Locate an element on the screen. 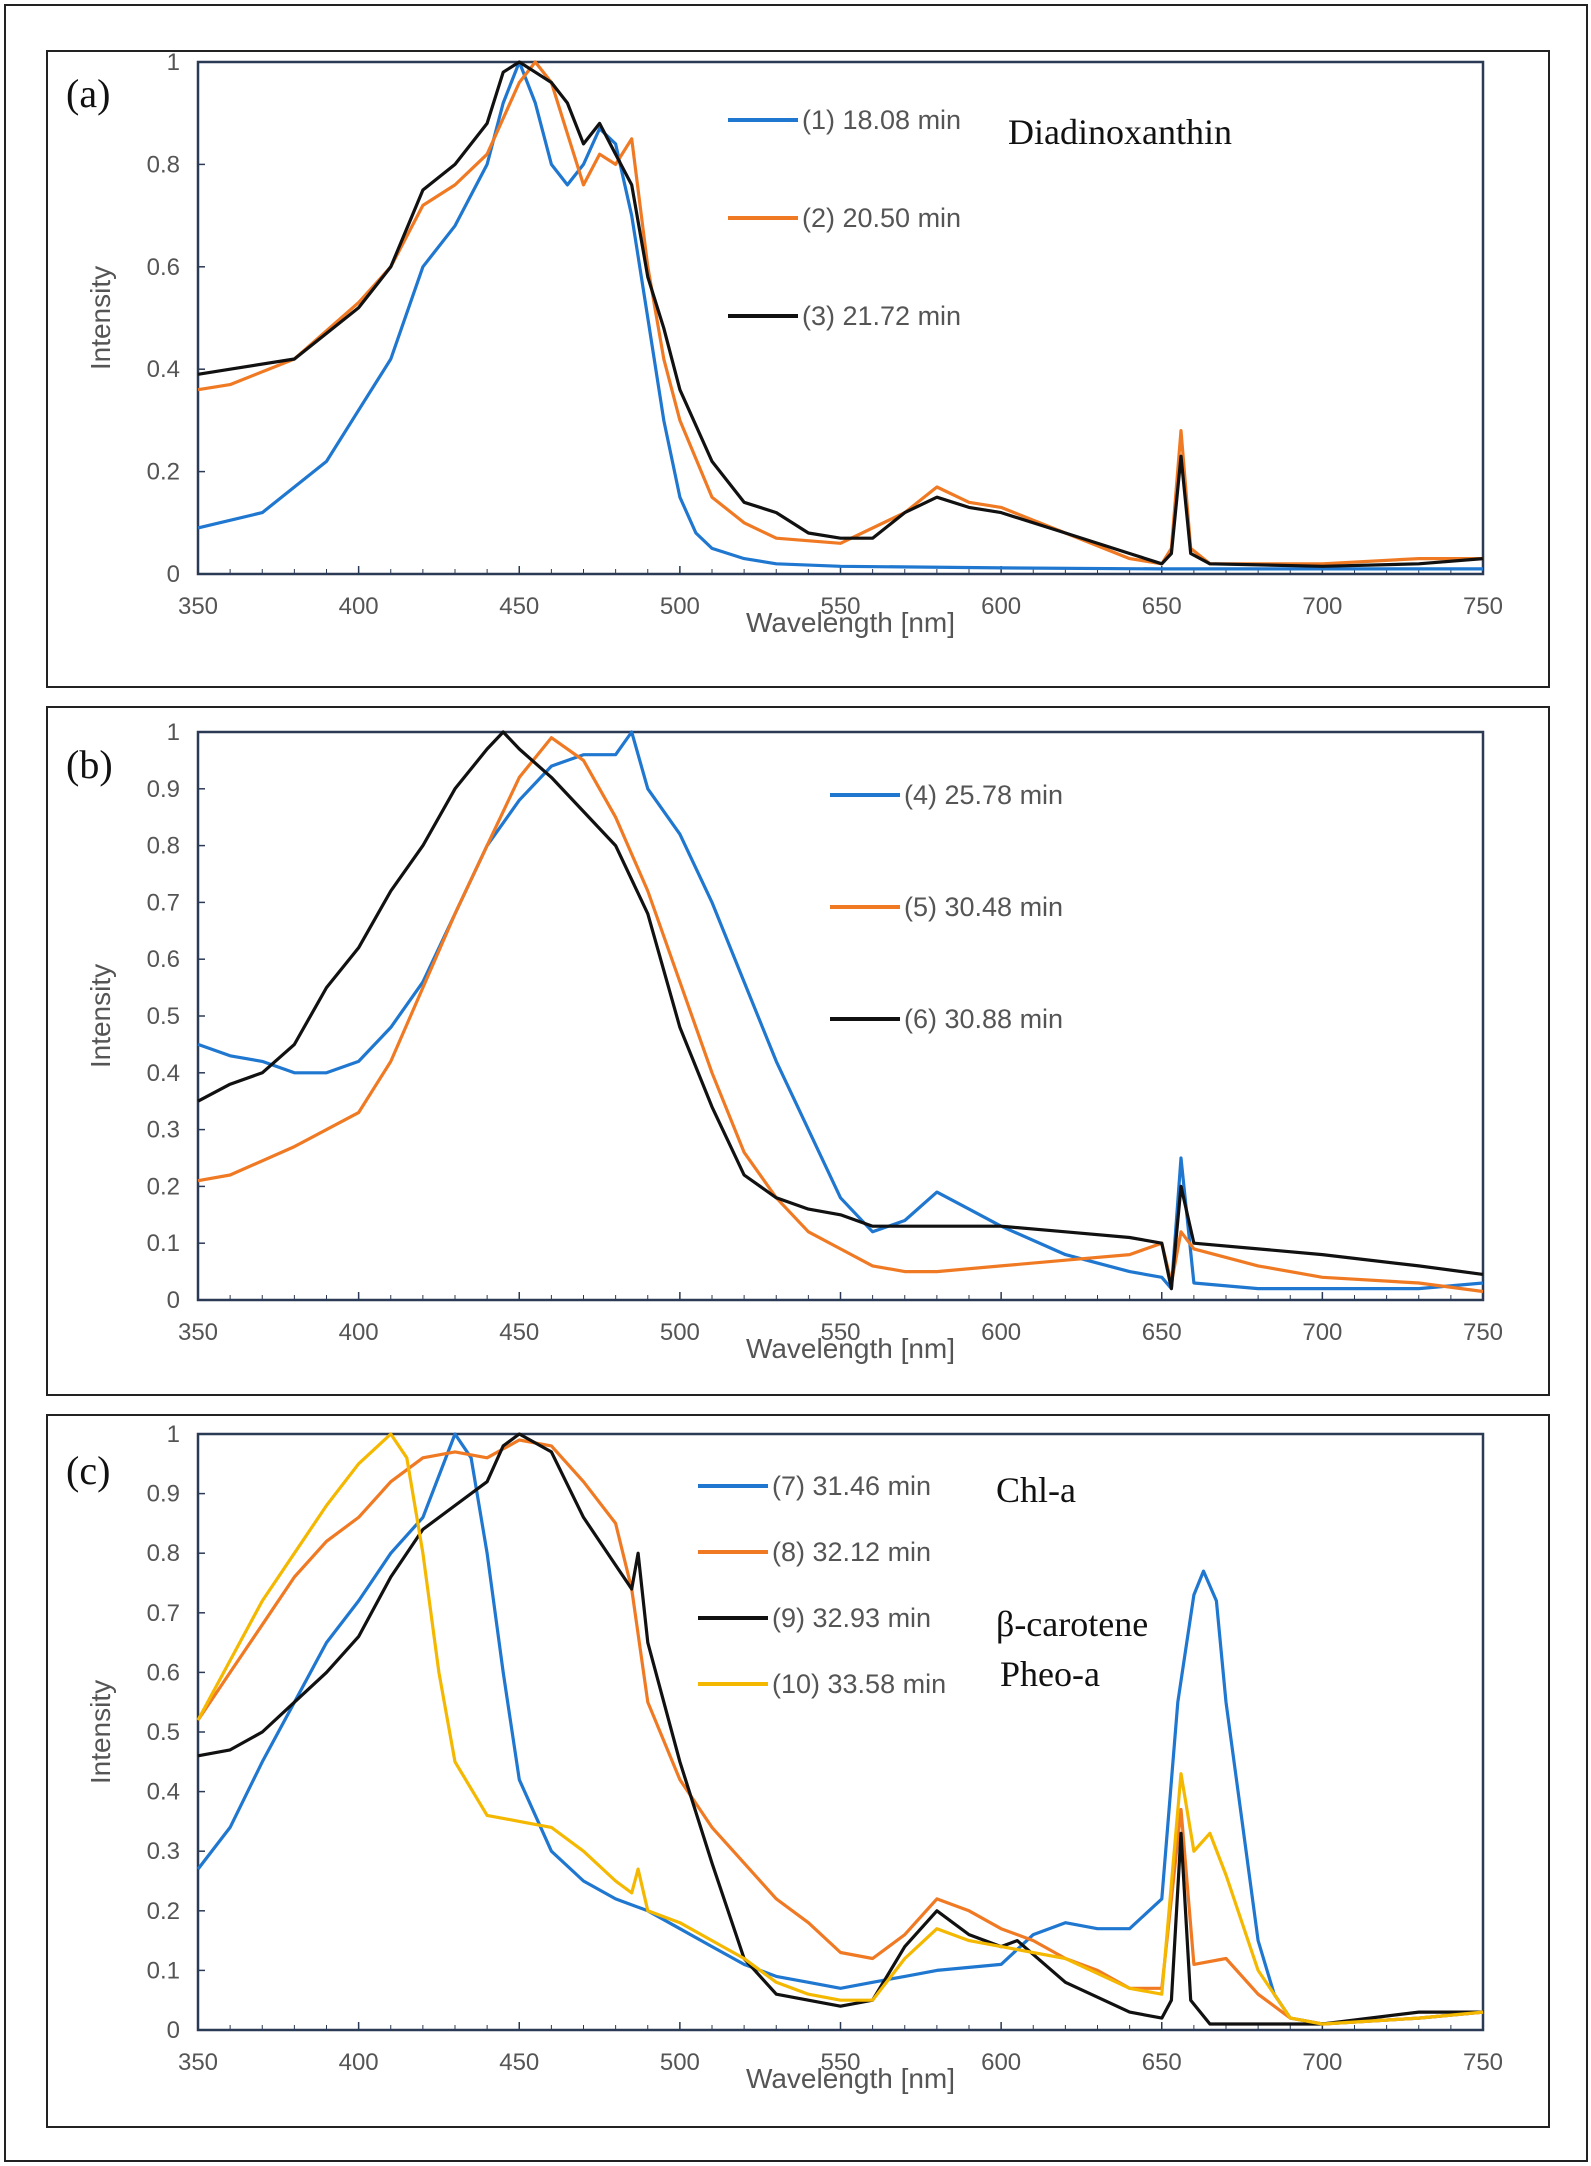 This screenshot has width=1591, height=2166. legend-label: (8) 32.12 min is located at coordinates (851, 1552).